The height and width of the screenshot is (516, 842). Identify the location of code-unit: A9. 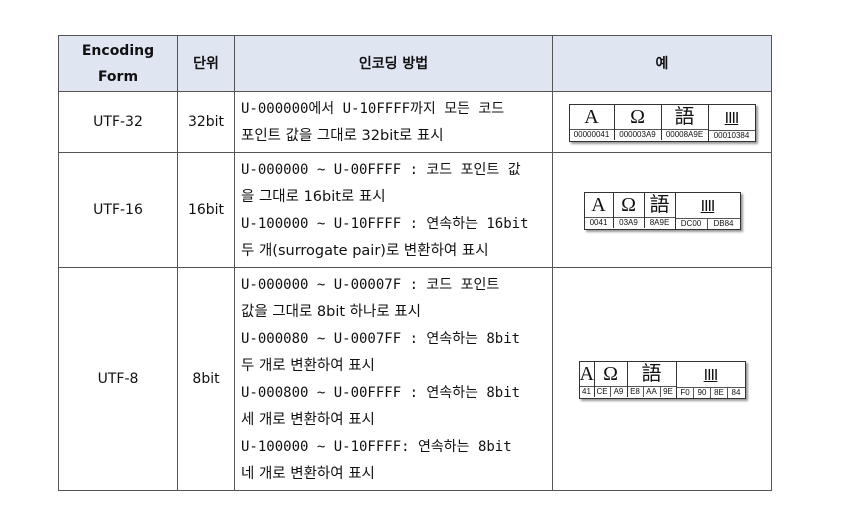
(618, 391).